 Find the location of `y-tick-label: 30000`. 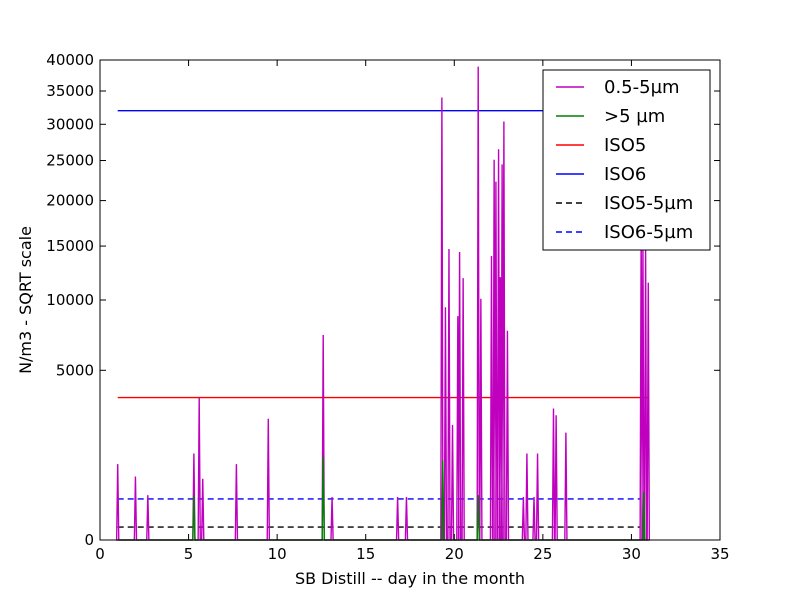

y-tick-label: 30000 is located at coordinates (70, 124).